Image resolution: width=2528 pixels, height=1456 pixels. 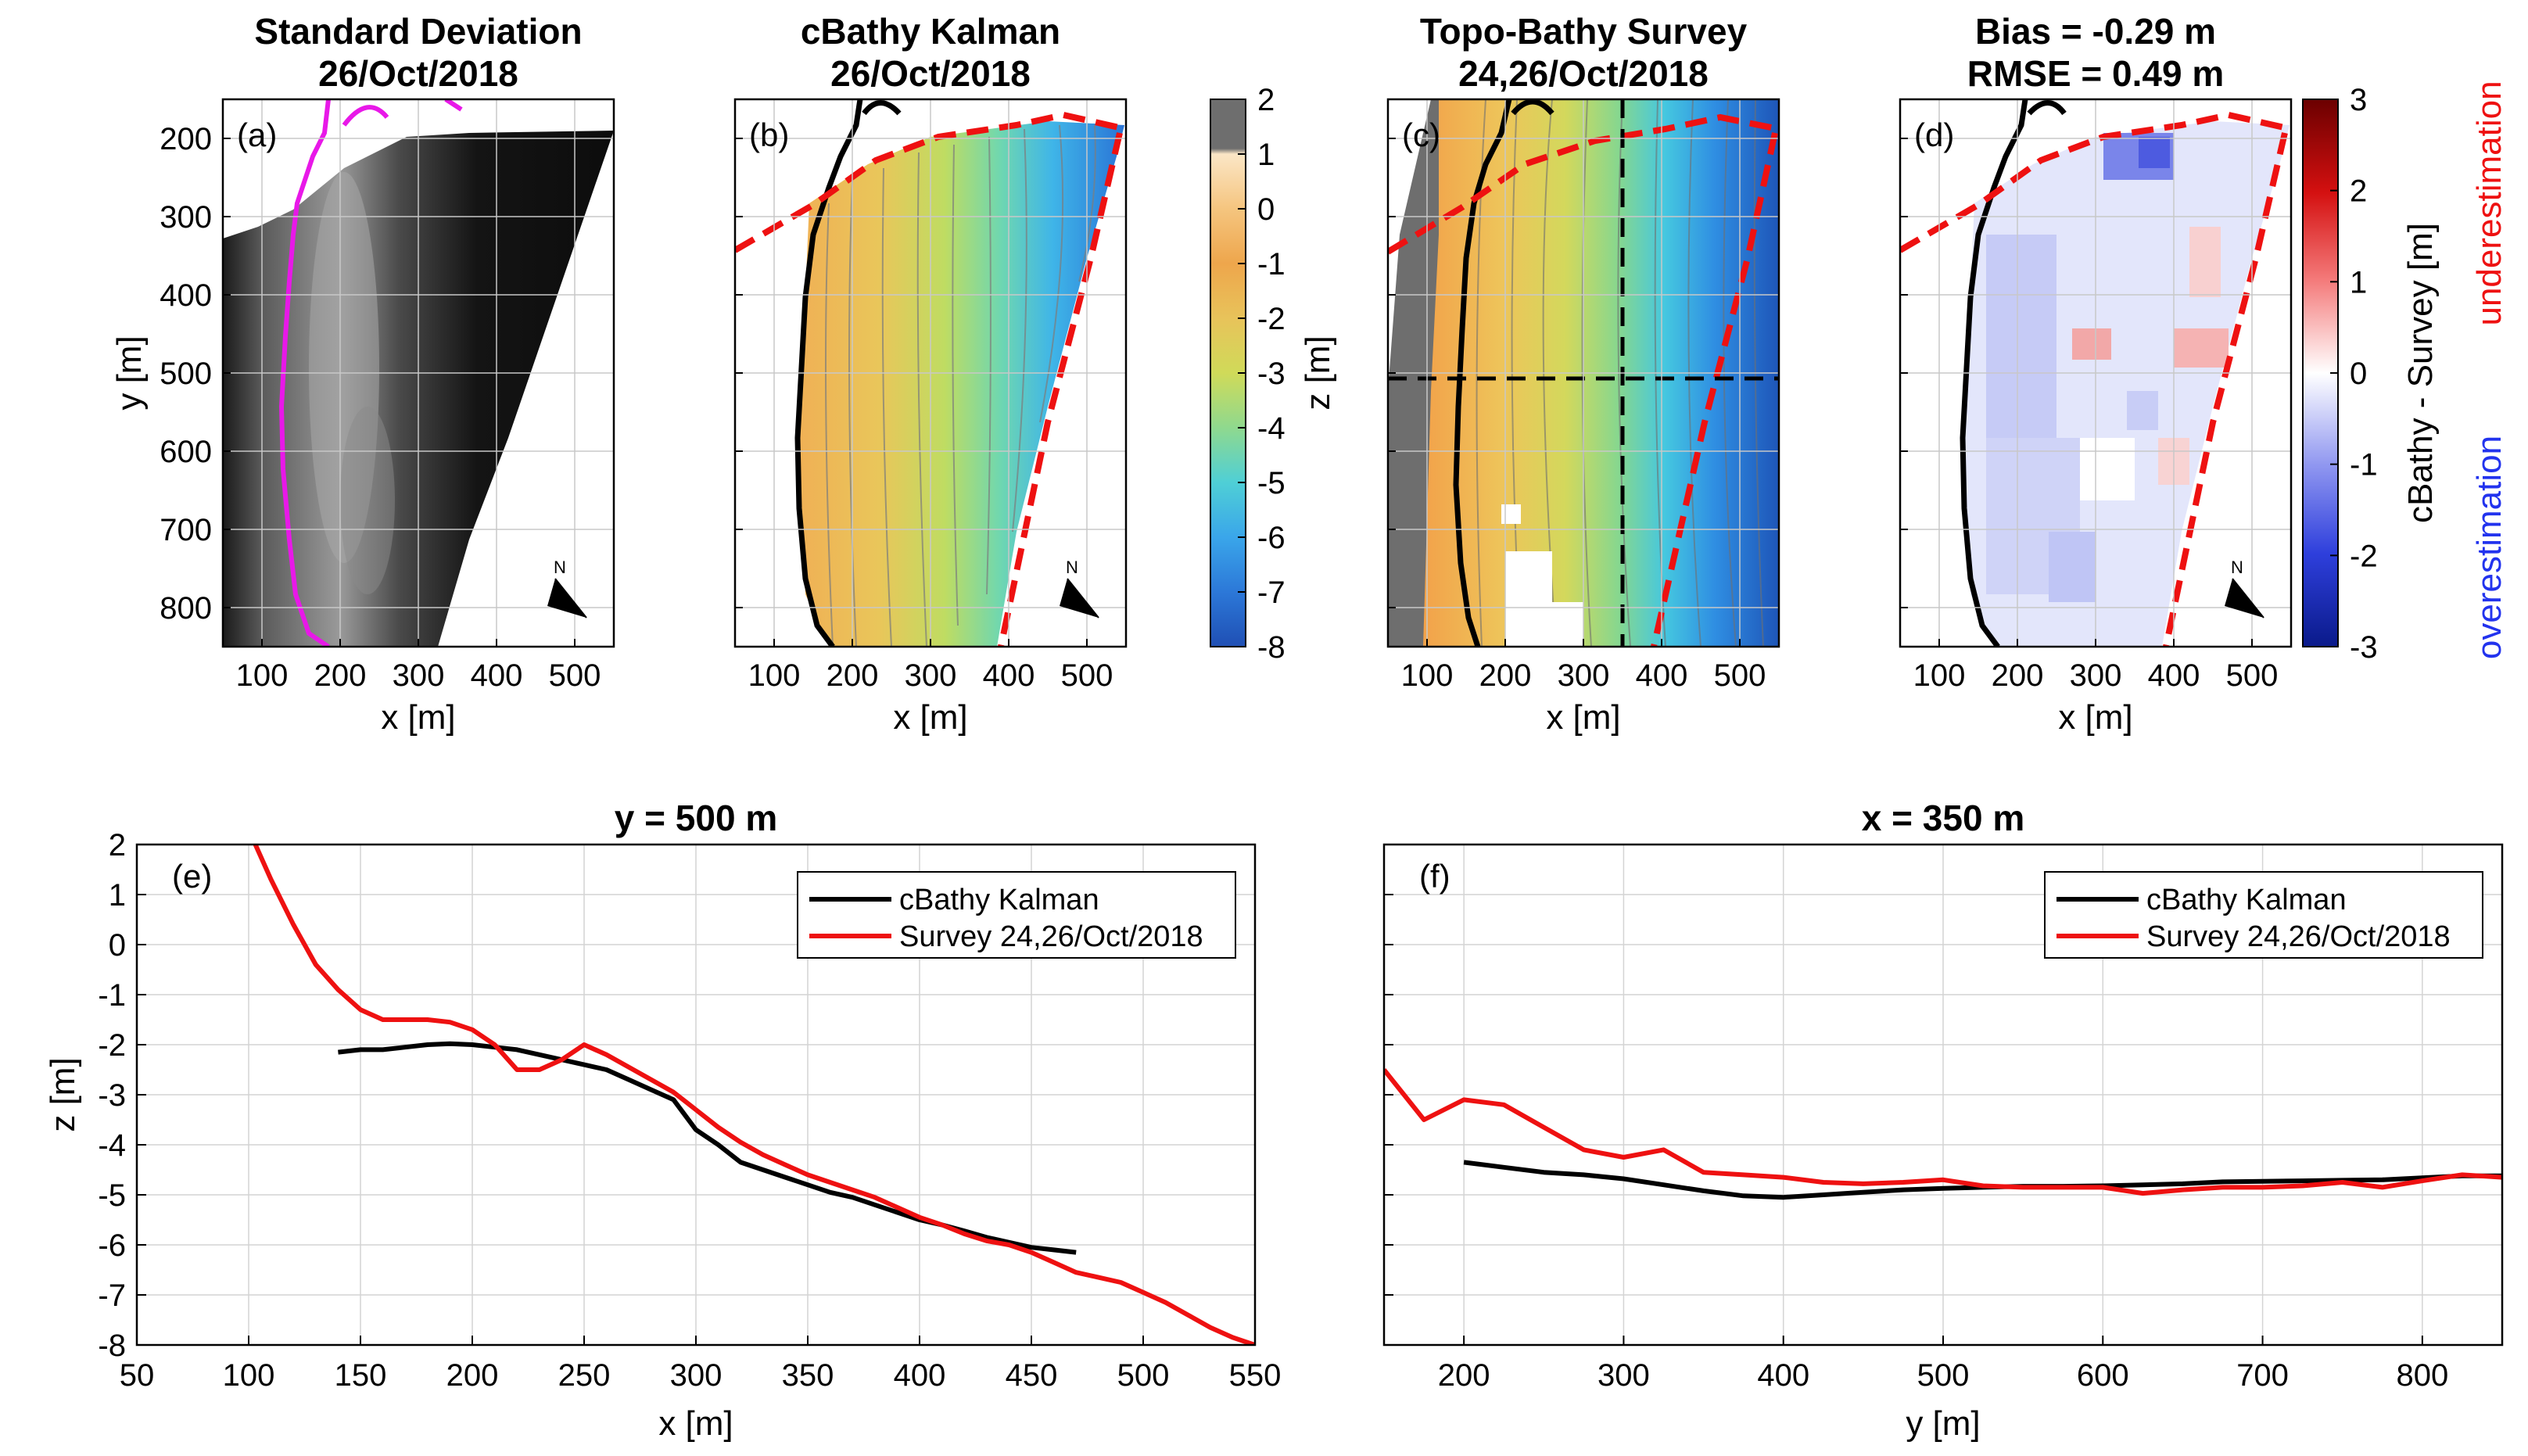 What do you see at coordinates (1272, 483) in the screenshot?
I see `colorbar-tick-label: -5` at bounding box center [1272, 483].